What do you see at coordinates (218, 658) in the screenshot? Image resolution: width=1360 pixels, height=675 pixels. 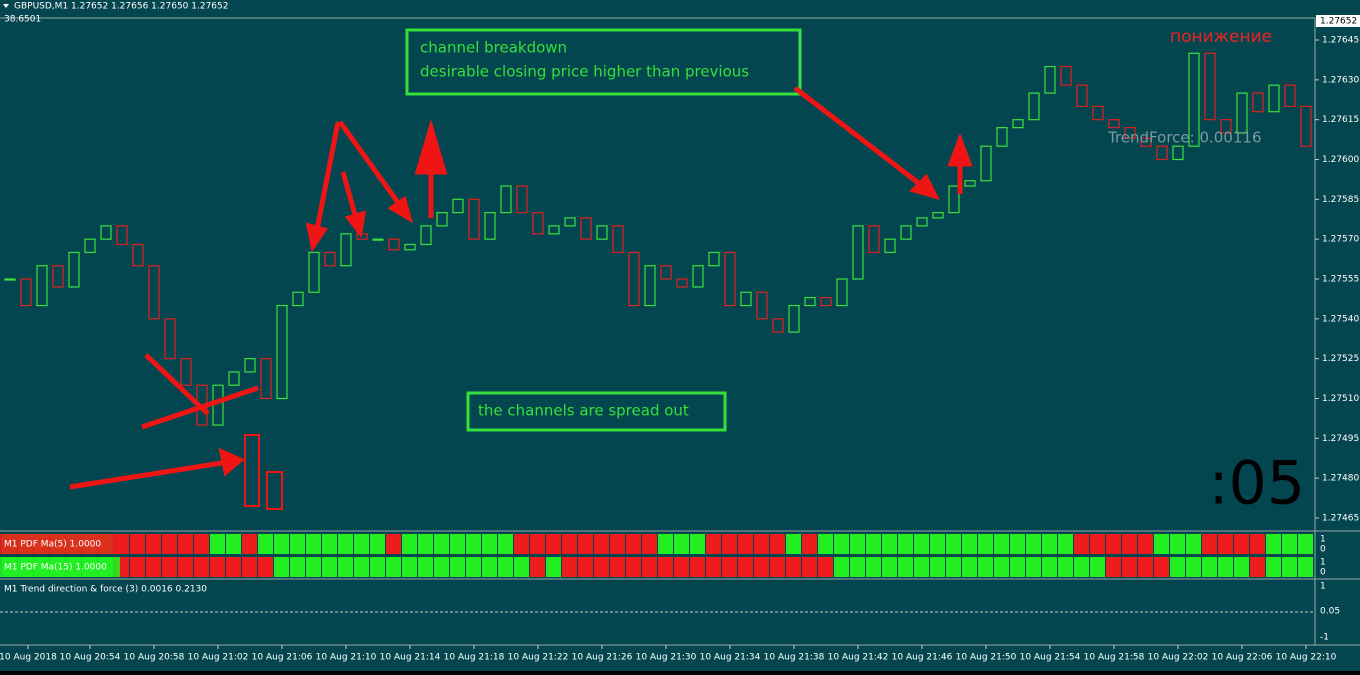 I see `time-label: 10 Aug 21:02` at bounding box center [218, 658].